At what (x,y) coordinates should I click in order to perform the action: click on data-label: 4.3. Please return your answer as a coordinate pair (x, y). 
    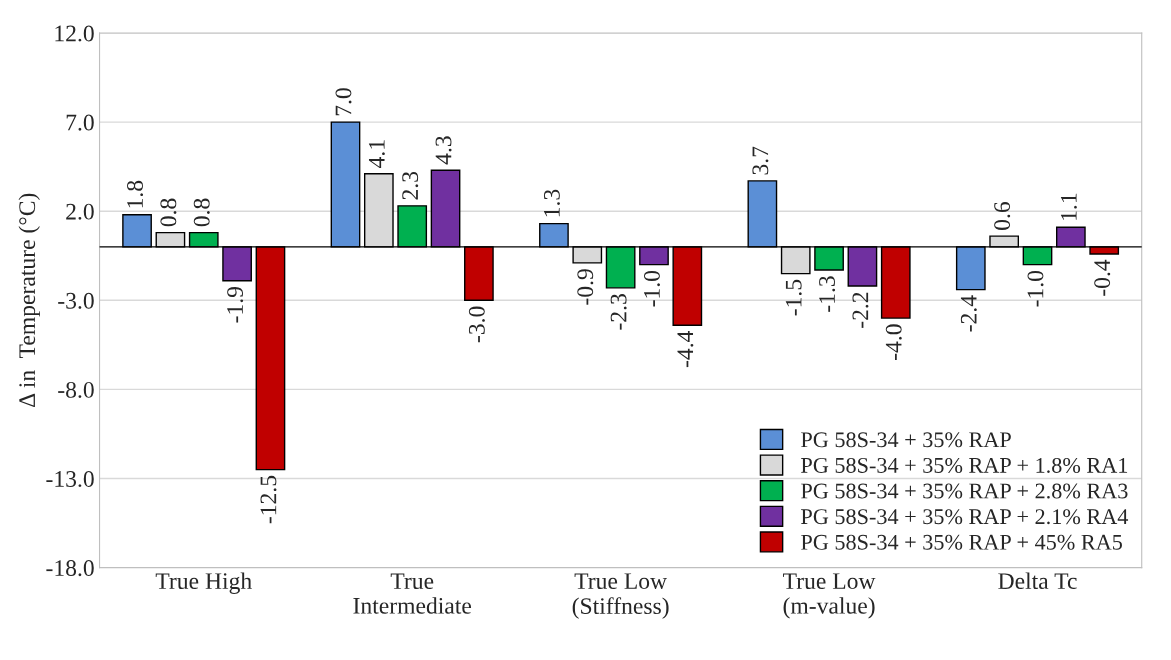
    Looking at the image, I should click on (443, 150).